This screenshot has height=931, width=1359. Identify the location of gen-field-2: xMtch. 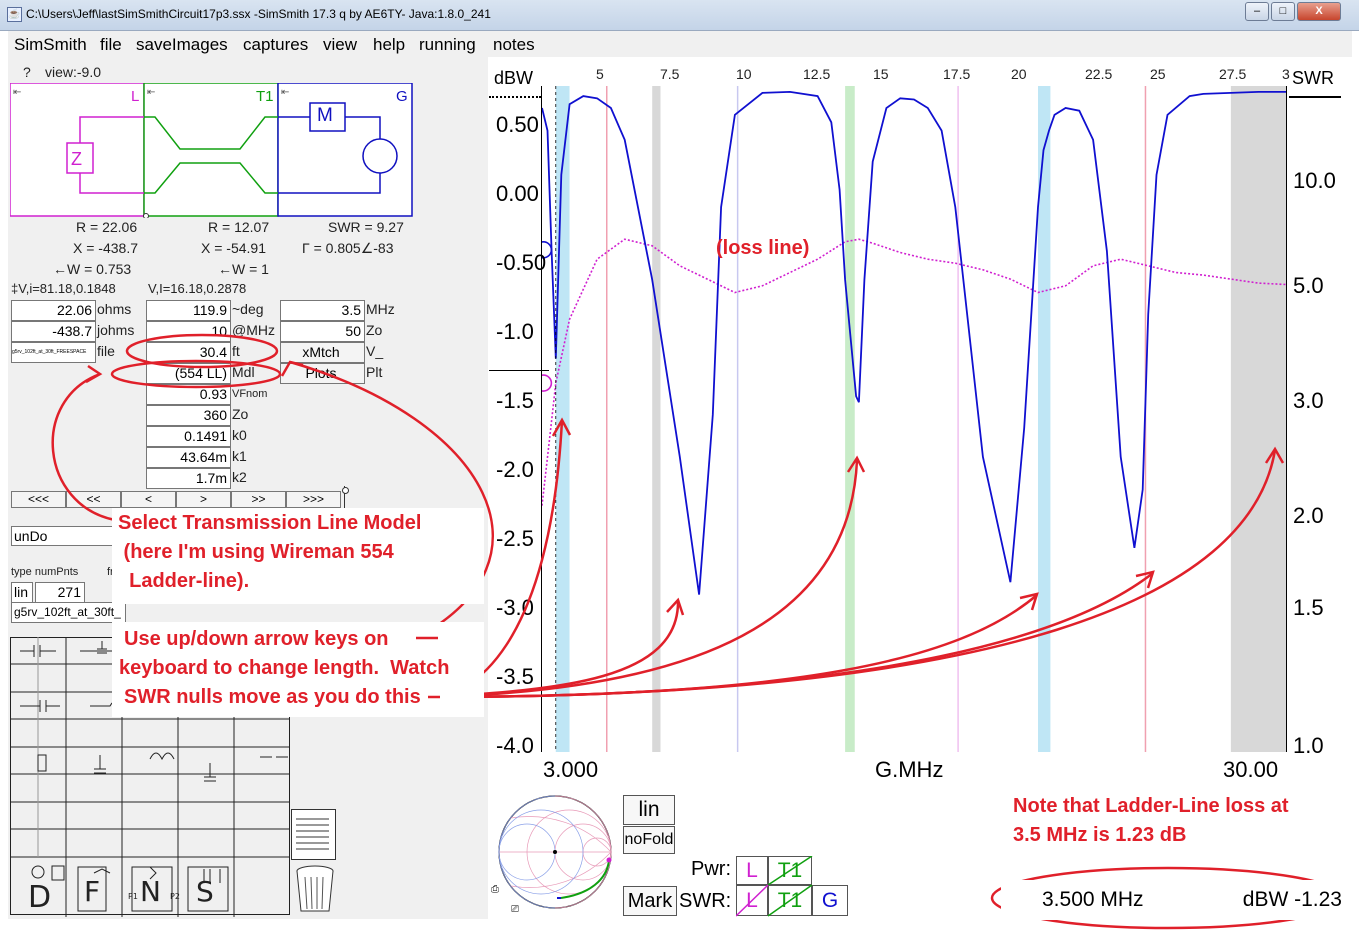
(322, 352).